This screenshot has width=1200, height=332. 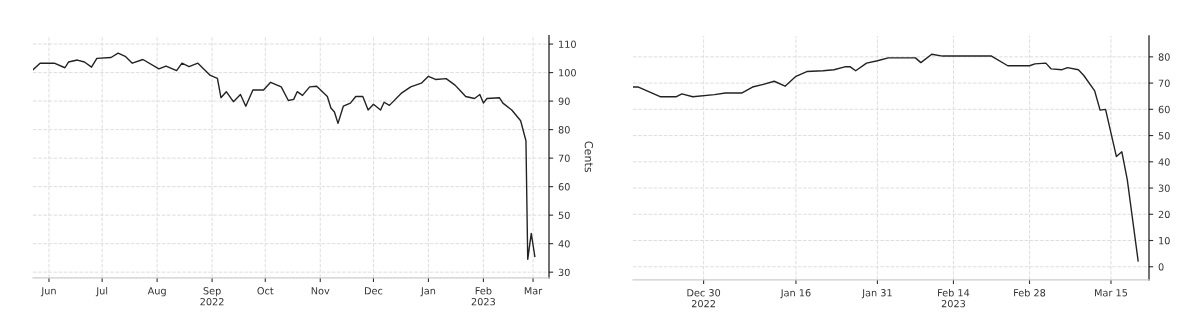 I want to click on x-tick-label: Jun, so click(x=48, y=292).